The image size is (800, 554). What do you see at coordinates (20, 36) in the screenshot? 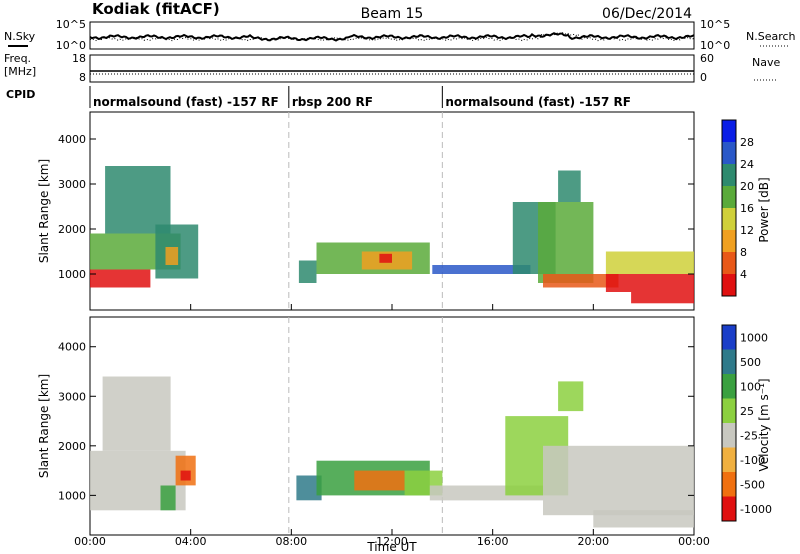
I see `nsky-label: N.Sky` at bounding box center [20, 36].